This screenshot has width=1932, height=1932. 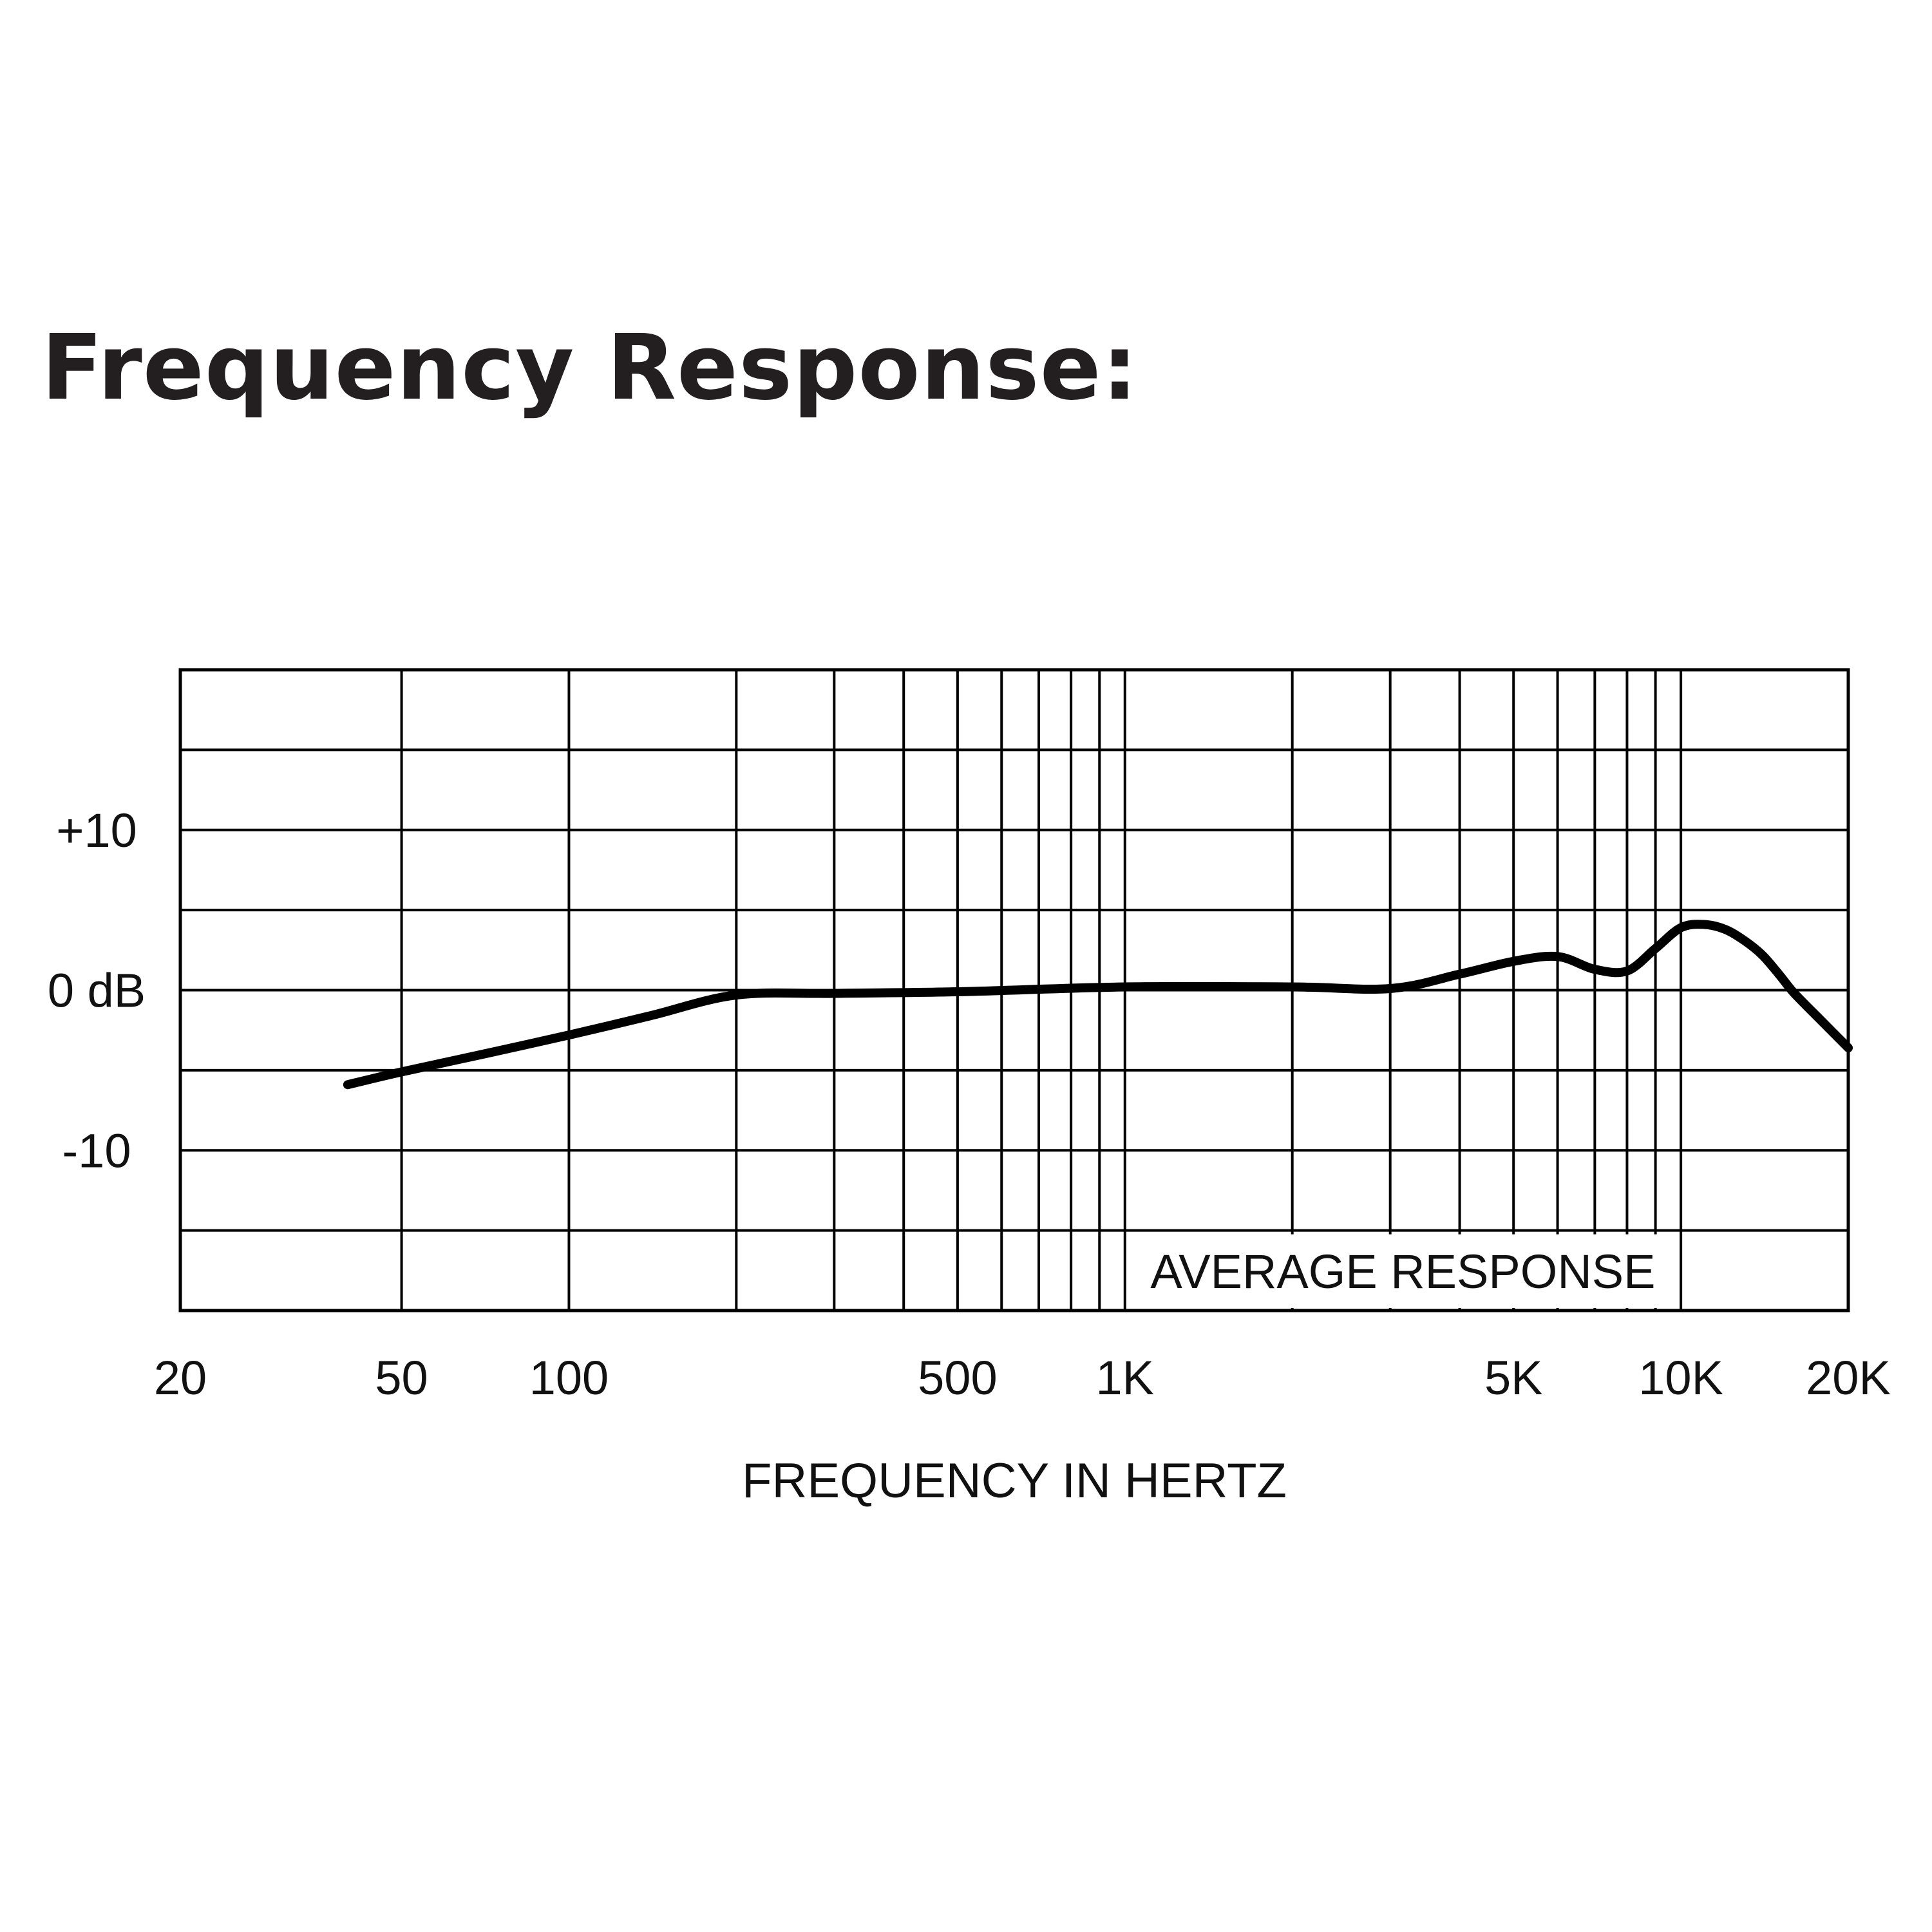 I want to click on x-tick-label: 20, so click(x=181, y=1378).